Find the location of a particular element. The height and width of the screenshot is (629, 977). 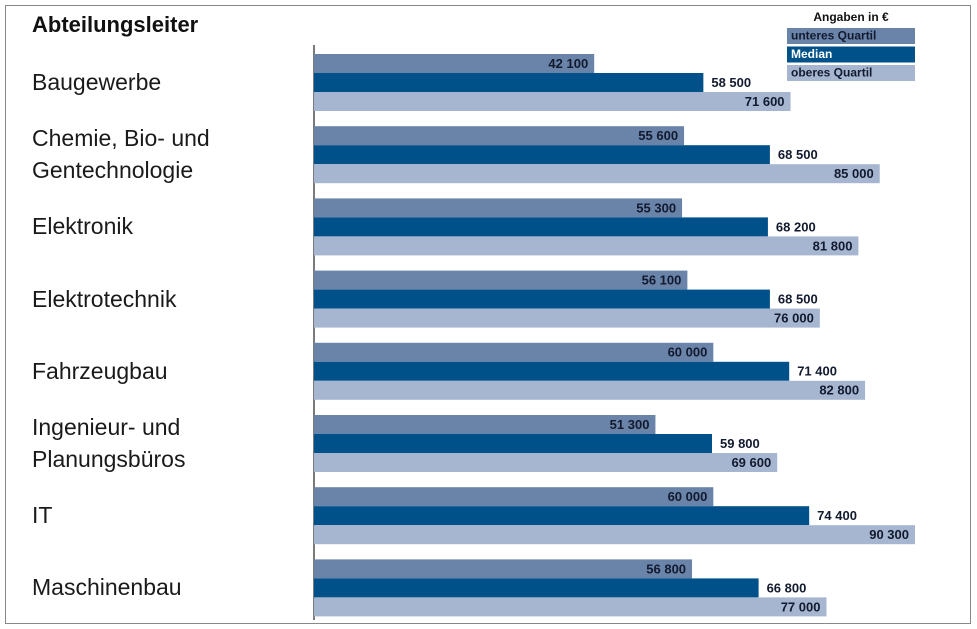

value-label: 55 300 is located at coordinates (656, 207).